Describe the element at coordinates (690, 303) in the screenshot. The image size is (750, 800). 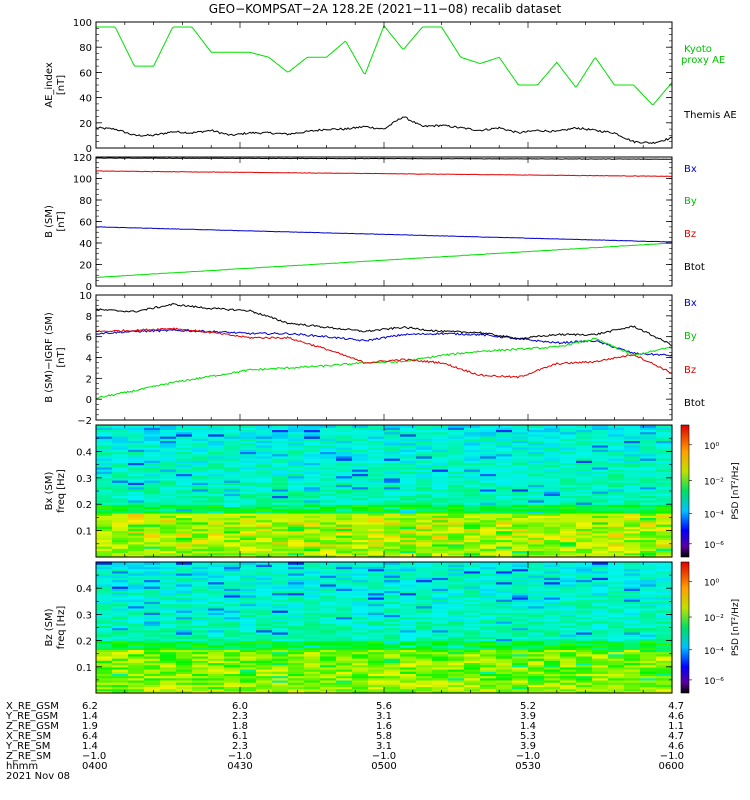
I see `legend-entry: Bx` at that location.